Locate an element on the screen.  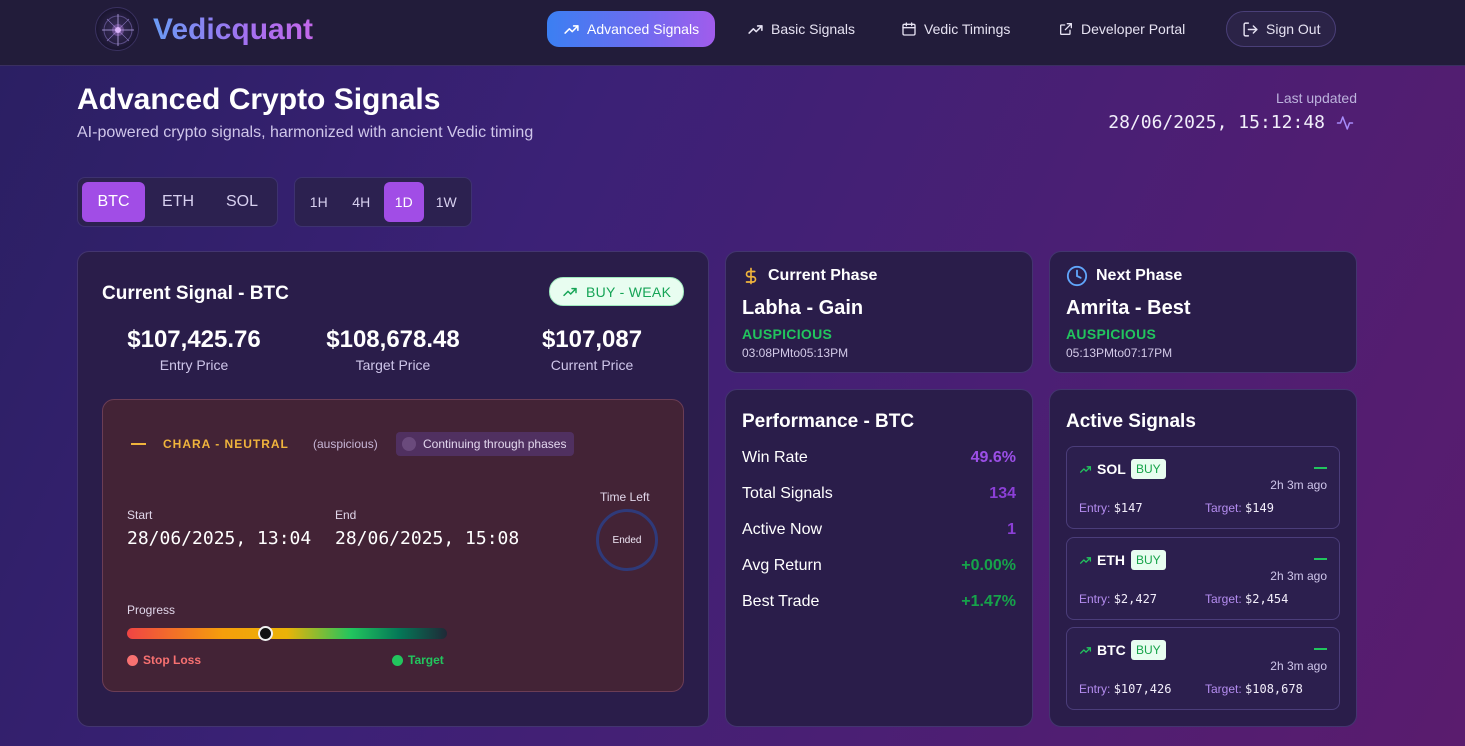
nav-advanced-signals: Advanced Signals is located at coordinates (631, 29).